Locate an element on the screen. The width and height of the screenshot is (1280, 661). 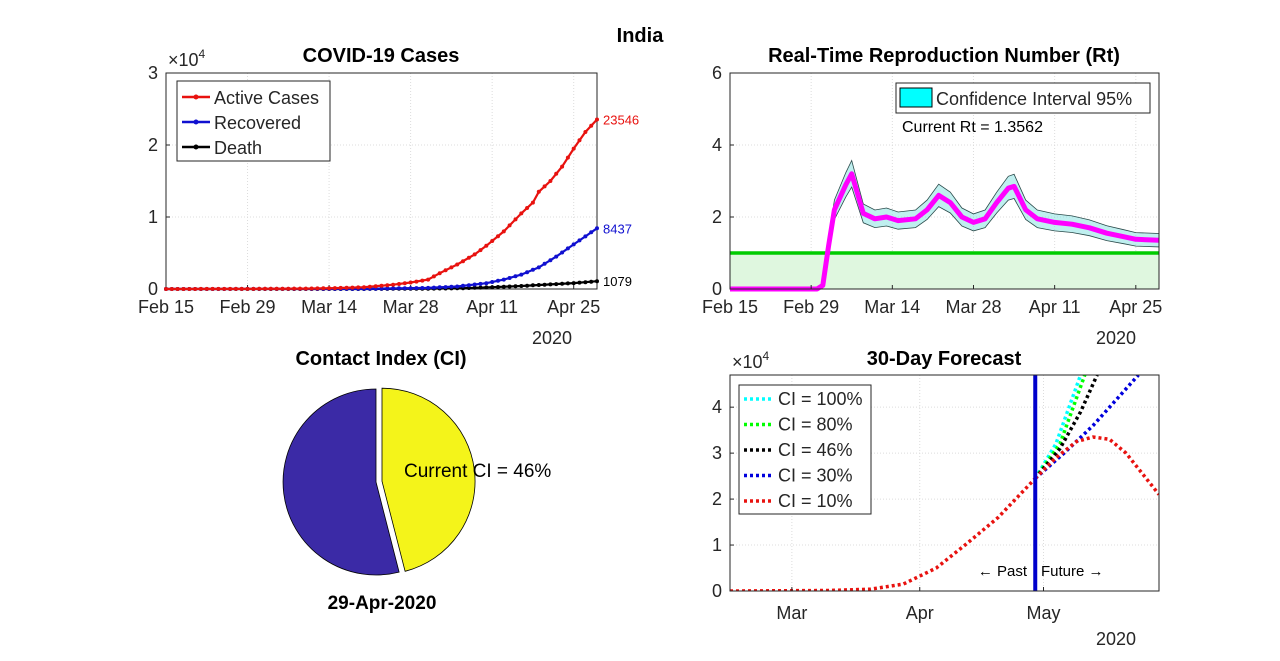
cases-xtick-label: Feb 15 is located at coordinates (166, 307).